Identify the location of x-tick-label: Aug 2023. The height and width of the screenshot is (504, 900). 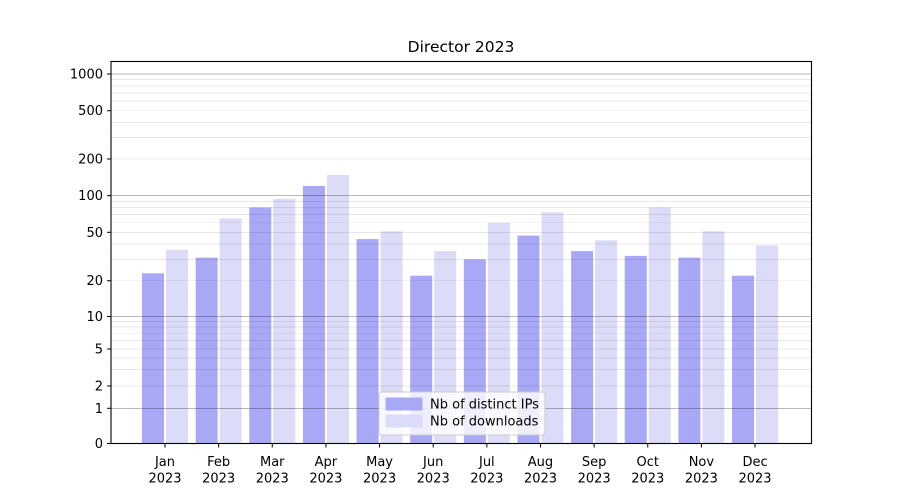
(540, 471).